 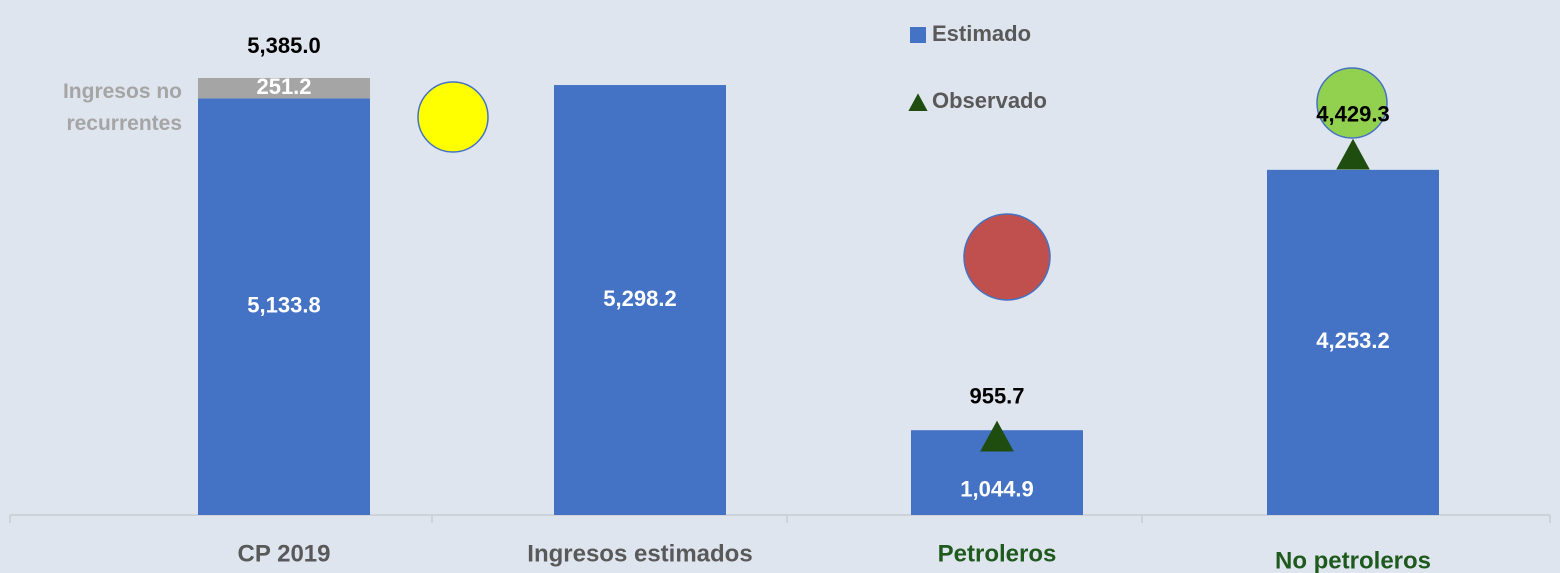 I want to click on x-tick-label: Ingresos estimados, so click(x=639, y=553).